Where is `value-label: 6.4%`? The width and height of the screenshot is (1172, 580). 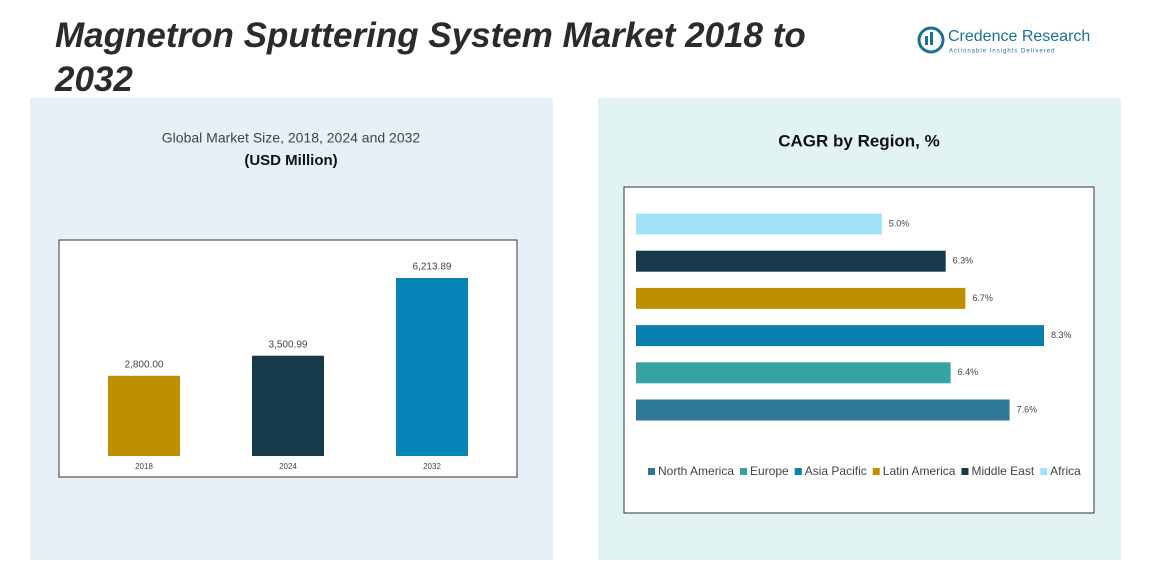
value-label: 6.4% is located at coordinates (968, 372).